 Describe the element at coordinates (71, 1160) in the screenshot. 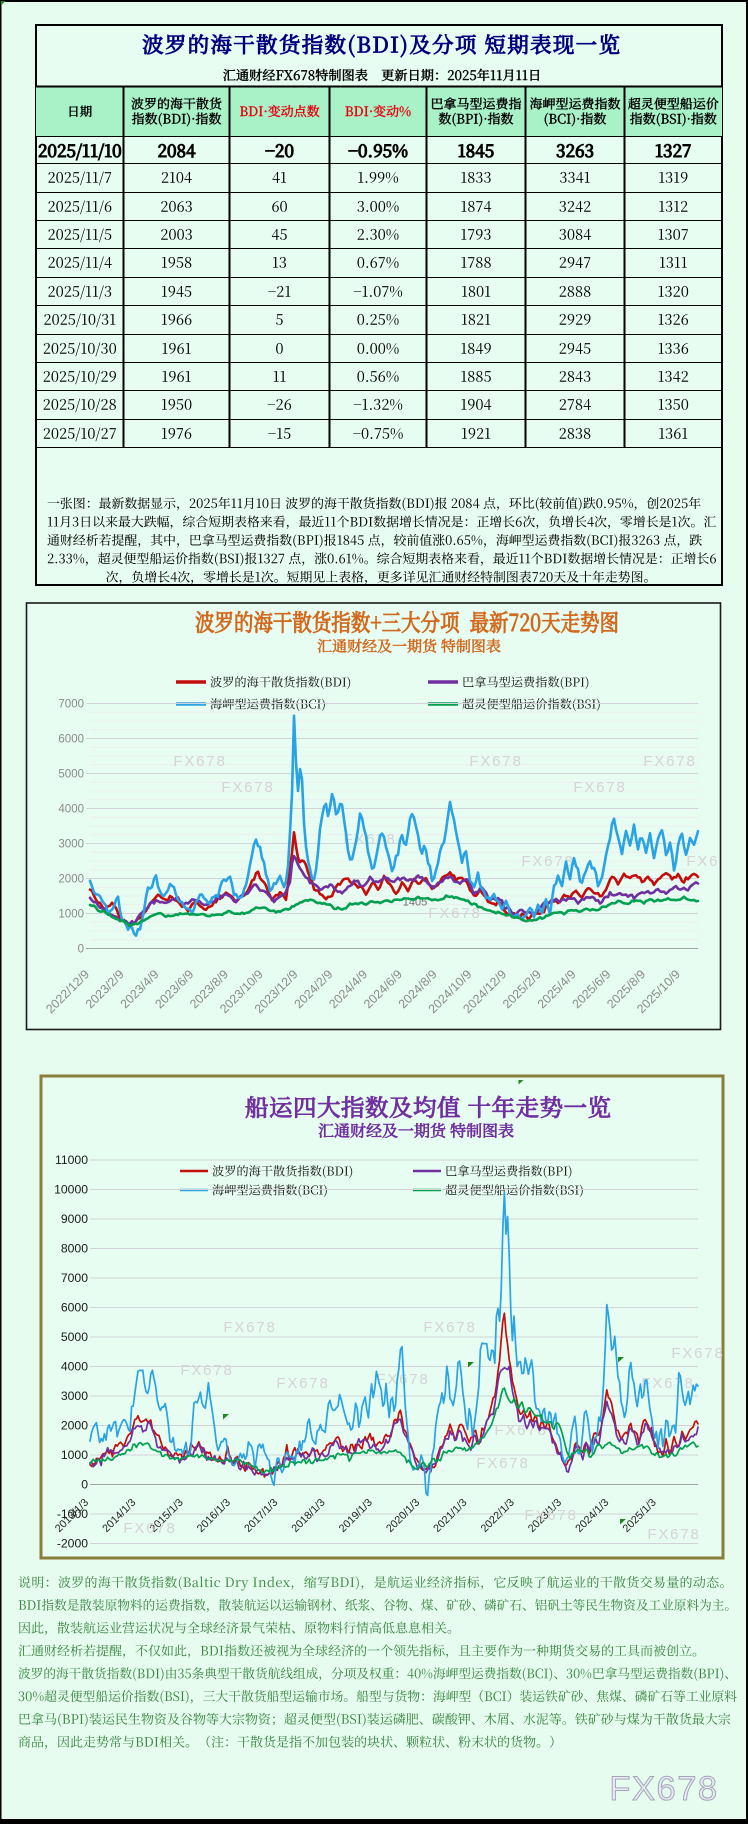

I see `svg-text: 11000` at that location.